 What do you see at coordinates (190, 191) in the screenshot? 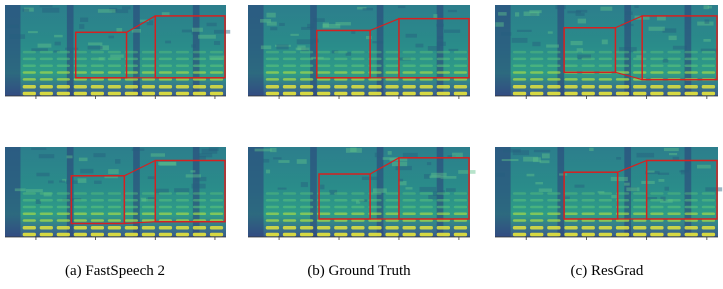
I see `zoom-inset` at bounding box center [190, 191].